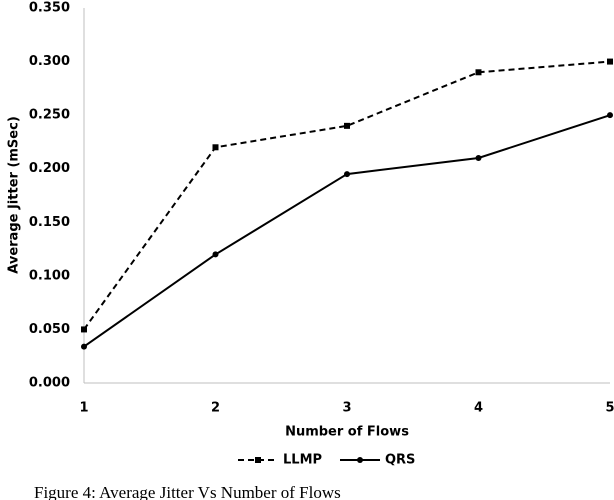 The image size is (614, 500). Describe the element at coordinates (302, 460) in the screenshot. I see `legend-label: LLMP` at that location.